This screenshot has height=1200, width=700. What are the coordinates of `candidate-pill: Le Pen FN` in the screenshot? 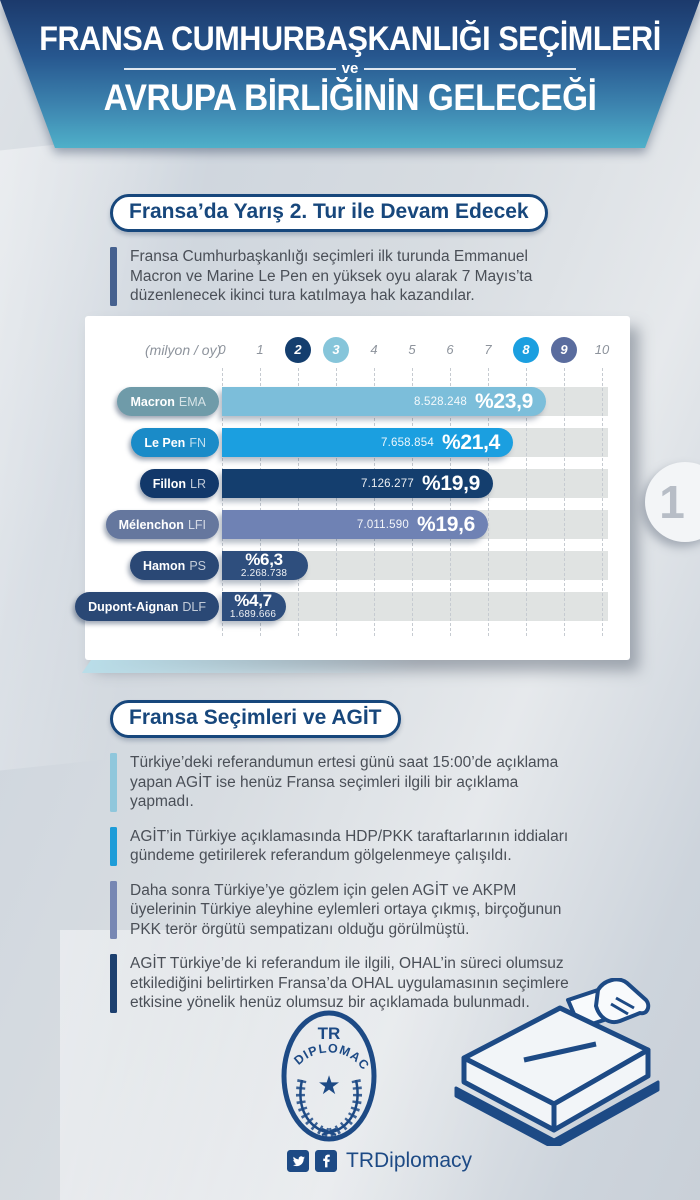 It's located at (175, 442).